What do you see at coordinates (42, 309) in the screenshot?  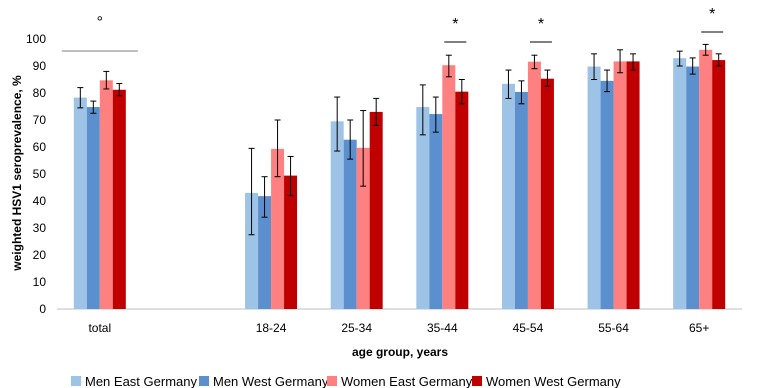 I see `y-tick-label: 0` at bounding box center [42, 309].